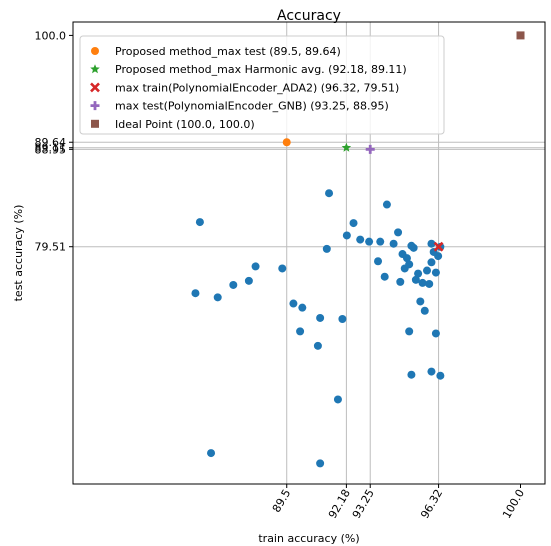 The width and height of the screenshot is (551, 546). I want to click on x-tick-label: 96.32, so click(431, 504).